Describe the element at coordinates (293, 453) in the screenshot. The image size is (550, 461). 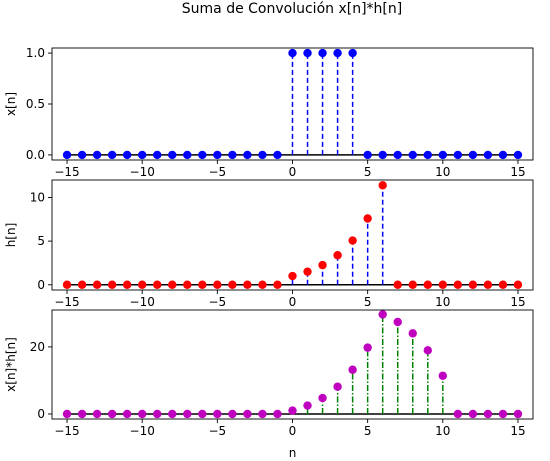
I see `x-axis-label: n` at that location.